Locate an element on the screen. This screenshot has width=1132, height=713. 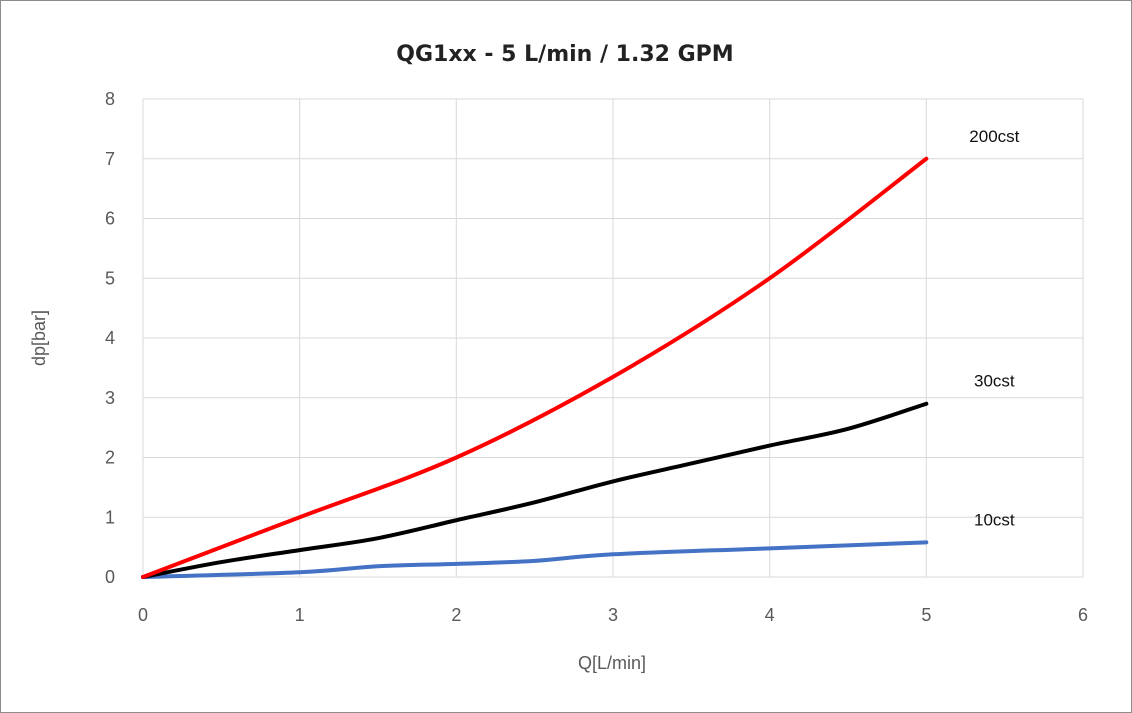
x-tick-label: 3 is located at coordinates (613, 615).